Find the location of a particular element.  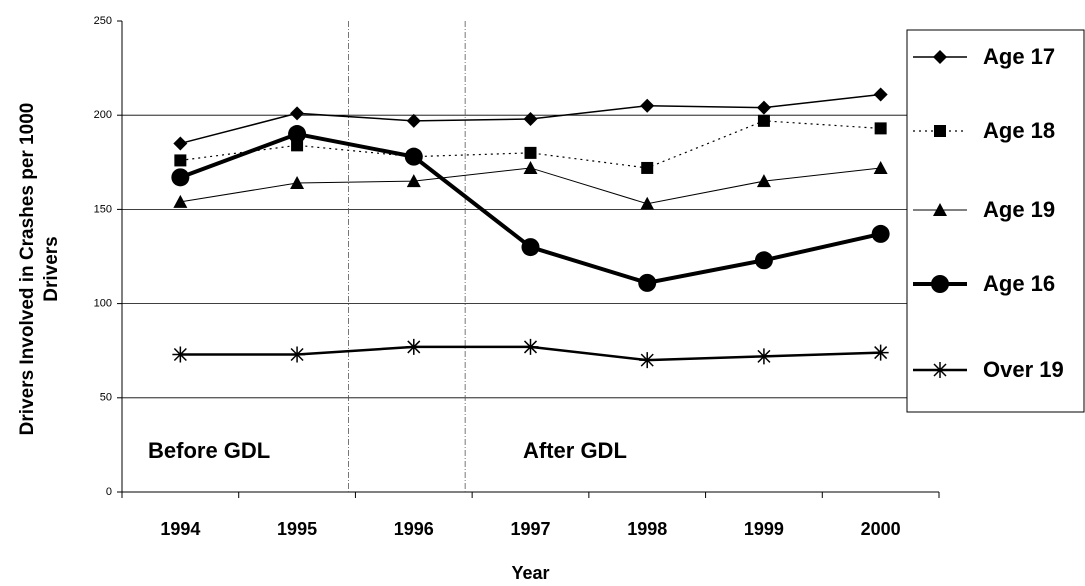

y-tick-label: 250 is located at coordinates (103, 21).